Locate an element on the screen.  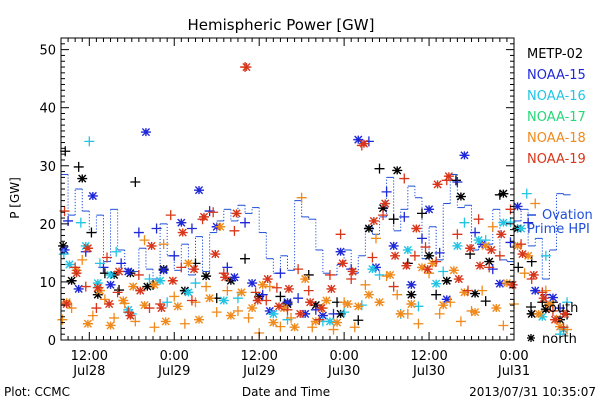
x-tick-label: 0:00 is located at coordinates (513, 356).